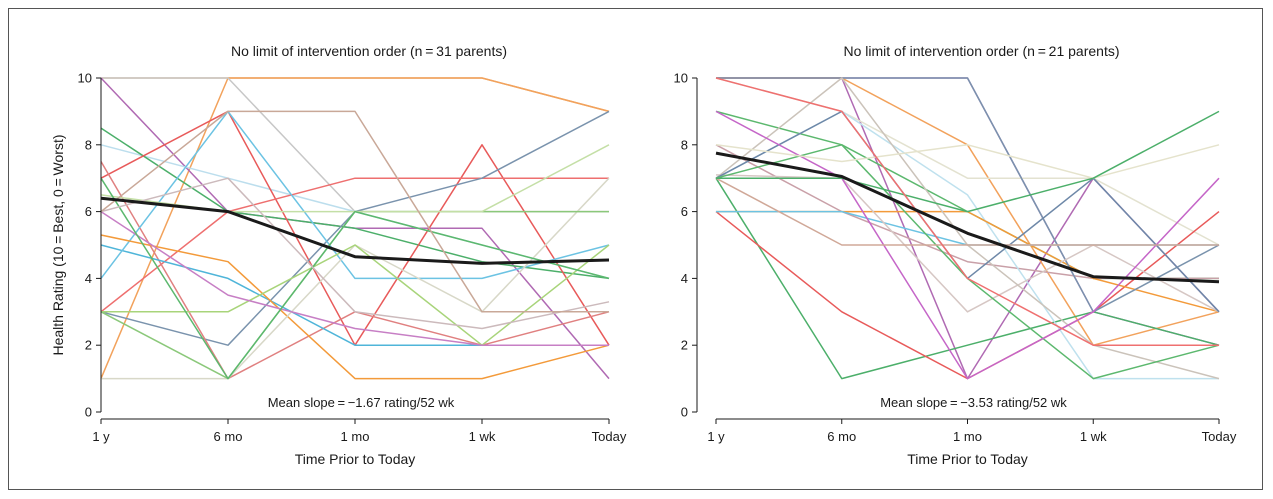 This screenshot has height=499, width=1273. I want to click on mean-slope-annotation: Mean slope = −1.67 rating/52 wk, so click(361, 402).